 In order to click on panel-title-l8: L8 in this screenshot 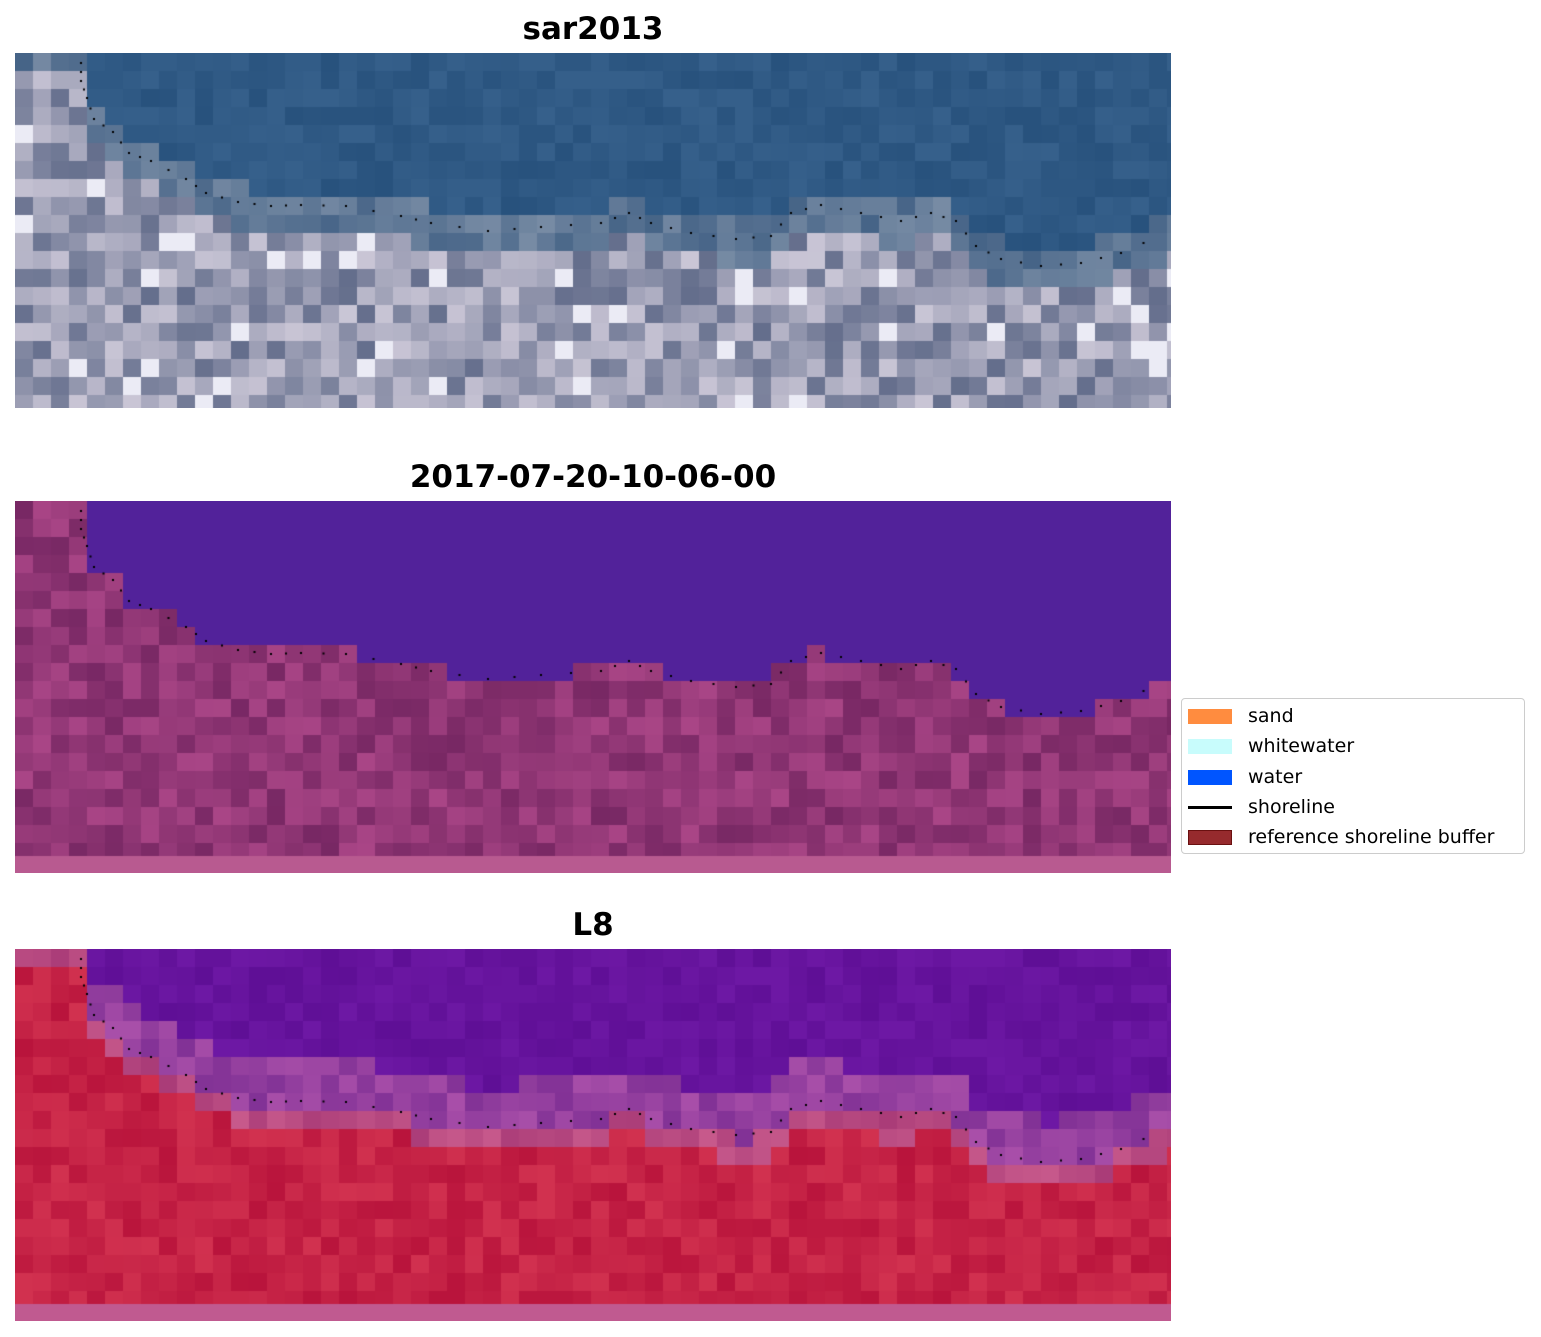, I will do `click(593, 925)`.